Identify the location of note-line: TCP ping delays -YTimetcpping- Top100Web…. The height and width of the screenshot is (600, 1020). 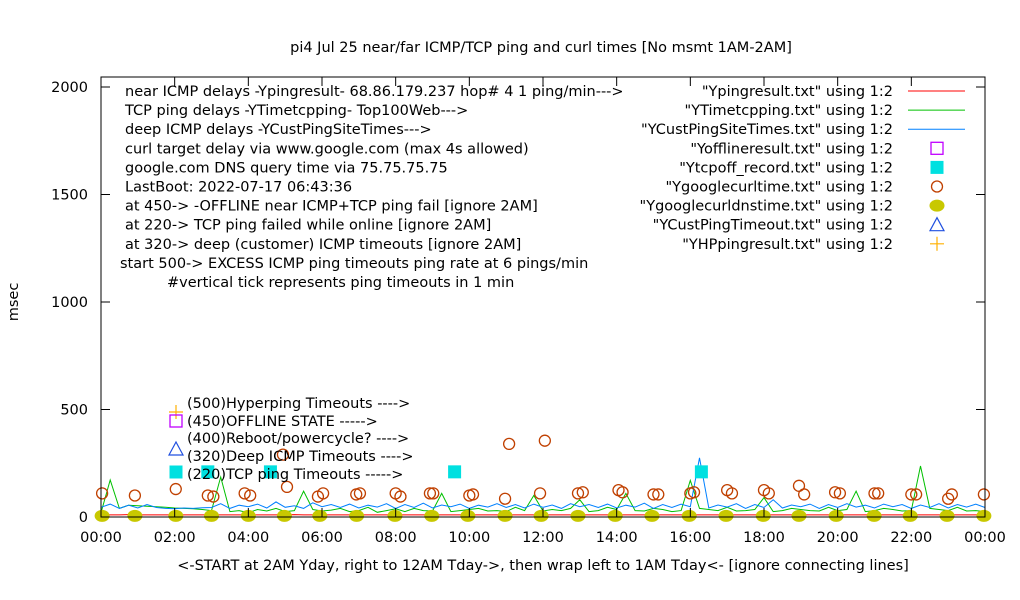
(296, 111).